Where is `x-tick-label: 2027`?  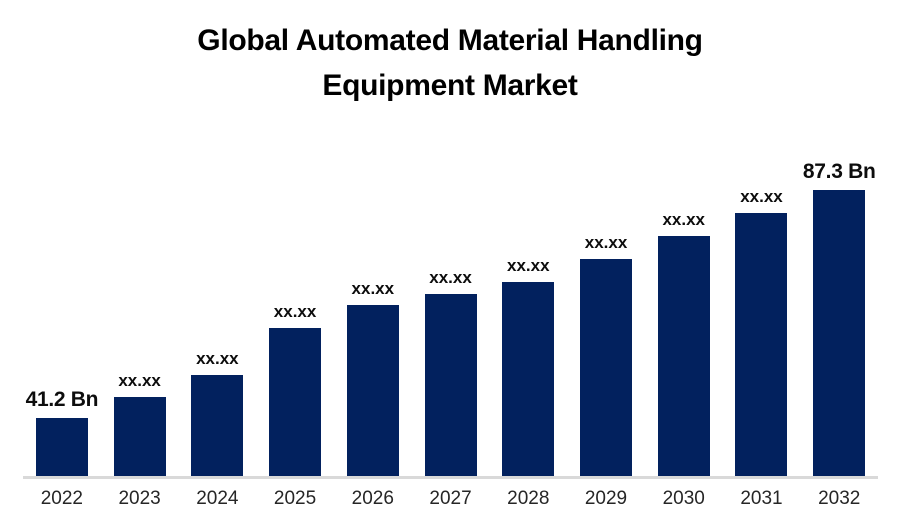 x-tick-label: 2027 is located at coordinates (450, 498).